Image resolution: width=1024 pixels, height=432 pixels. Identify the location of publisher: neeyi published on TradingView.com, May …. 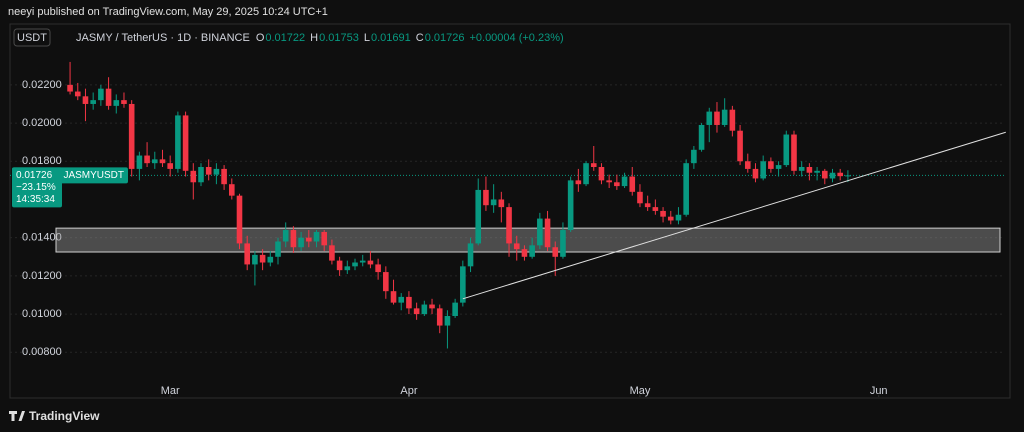
(168, 12).